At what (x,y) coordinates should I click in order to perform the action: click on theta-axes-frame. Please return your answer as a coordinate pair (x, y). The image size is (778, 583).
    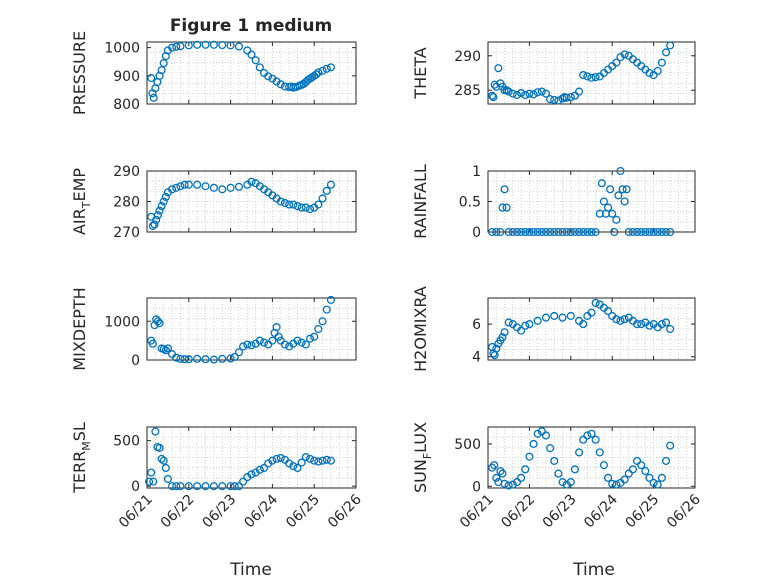
    Looking at the image, I should click on (591, 73).